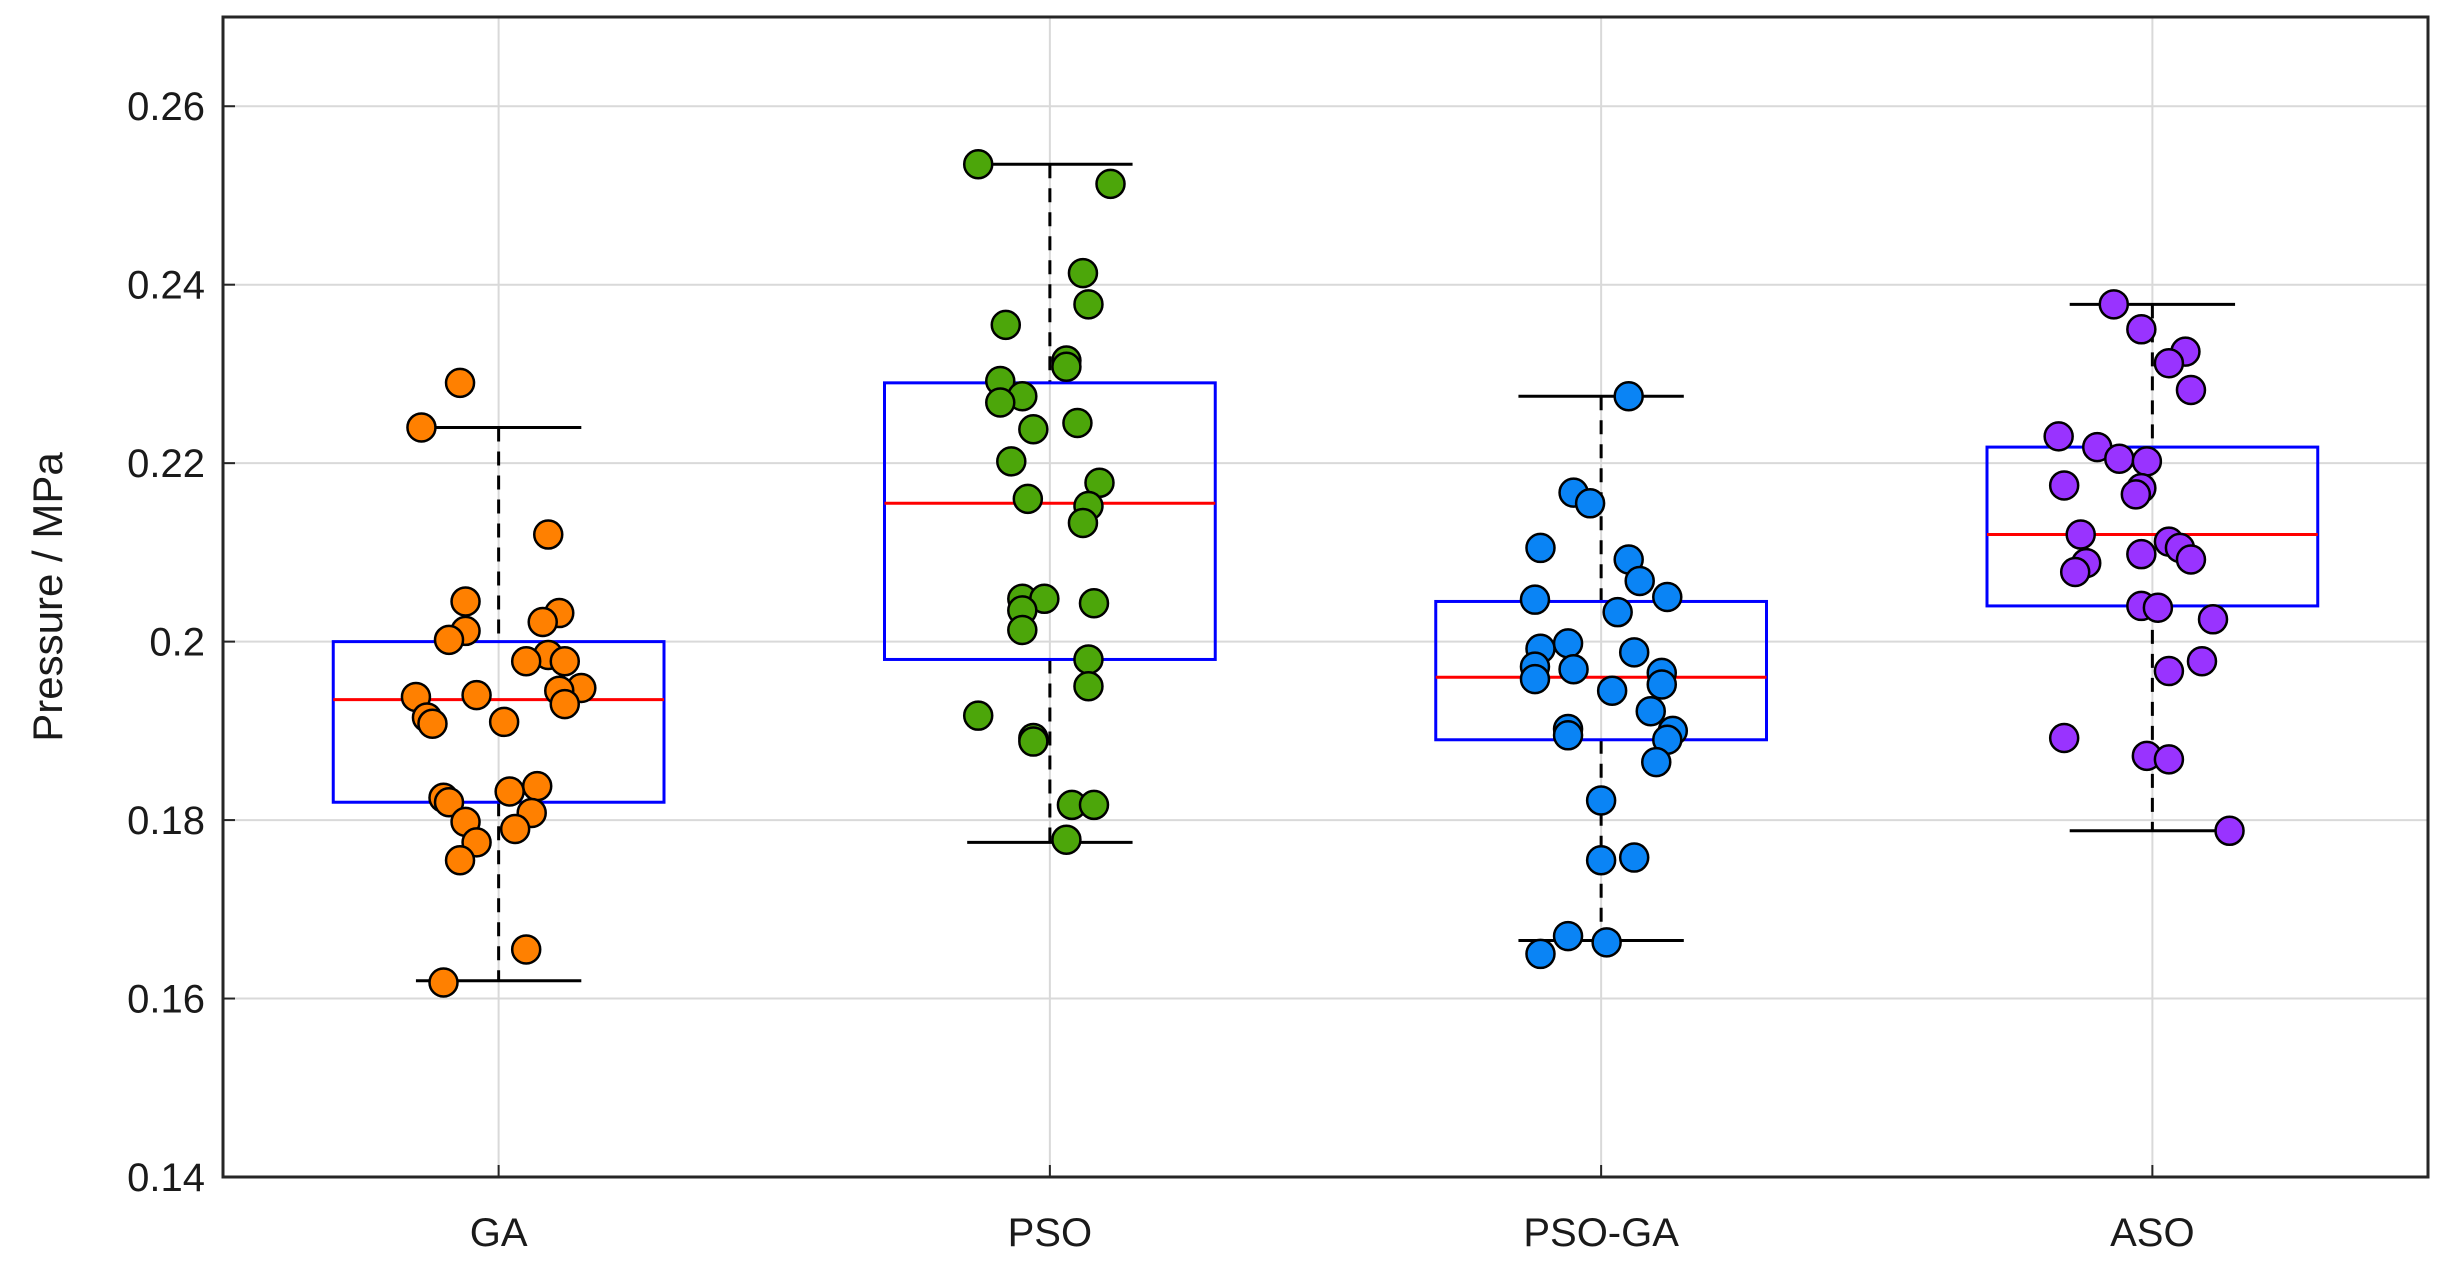 Image resolution: width=2451 pixels, height=1277 pixels. What do you see at coordinates (177, 643) in the screenshot?
I see `y-tick-label: 0.2` at bounding box center [177, 643].